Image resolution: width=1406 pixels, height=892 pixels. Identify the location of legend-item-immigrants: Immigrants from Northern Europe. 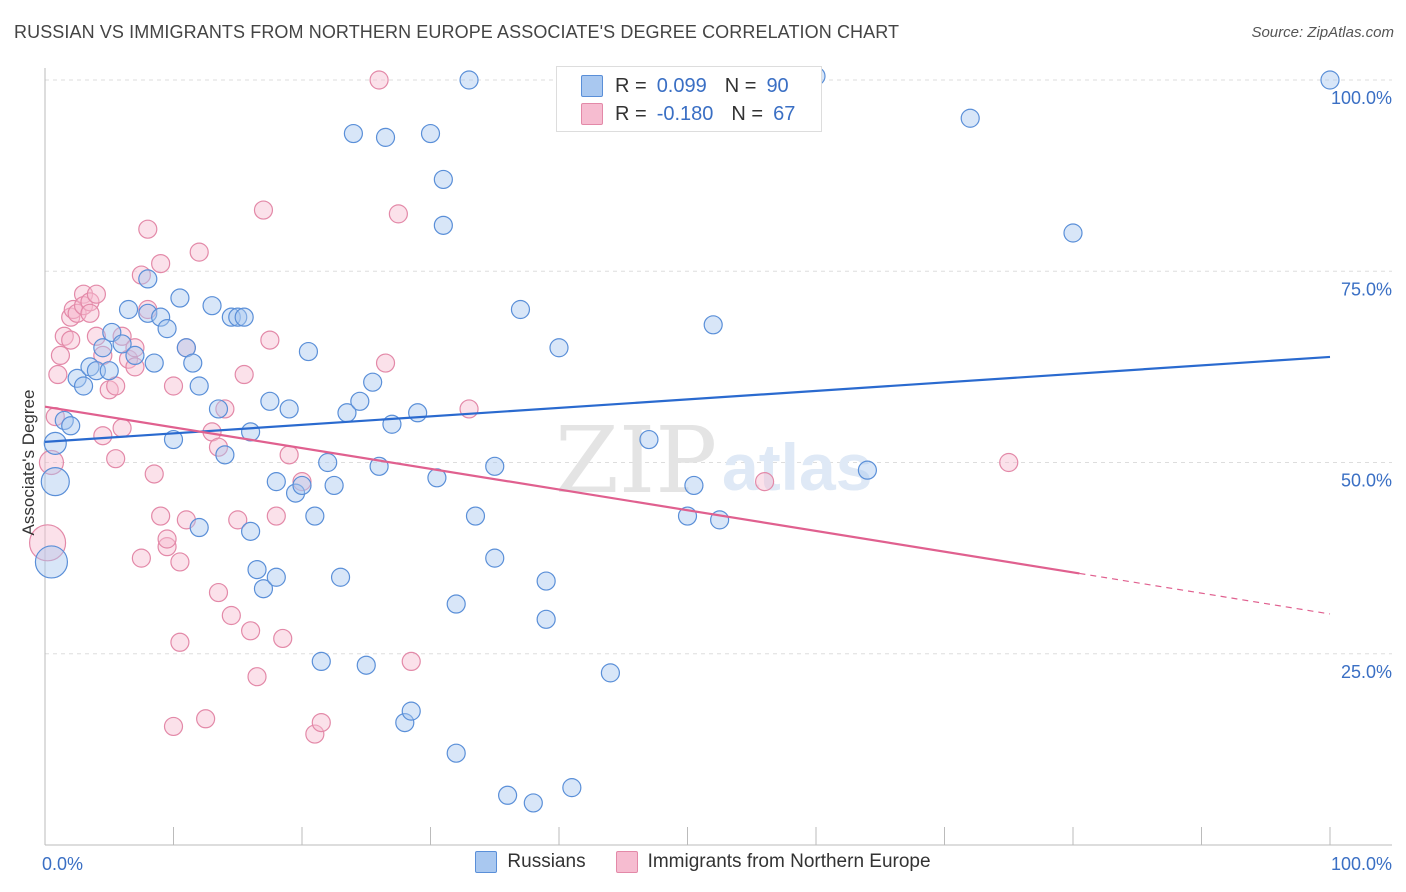
(773, 862).